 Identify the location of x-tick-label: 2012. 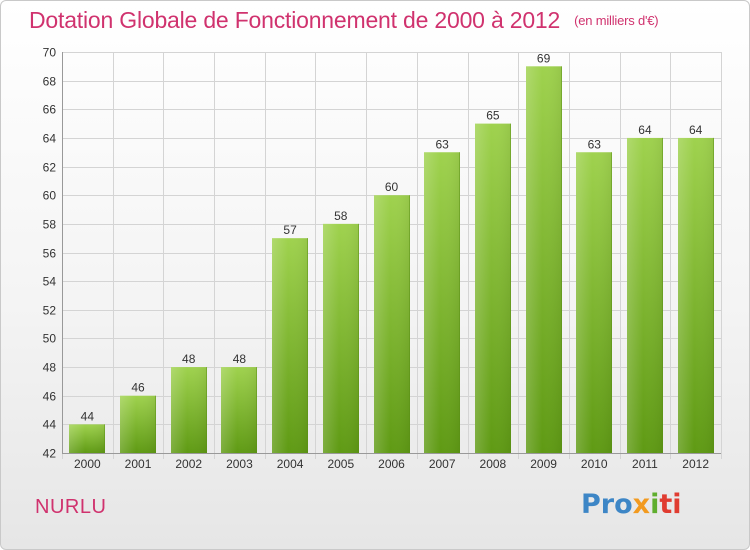
(695, 464).